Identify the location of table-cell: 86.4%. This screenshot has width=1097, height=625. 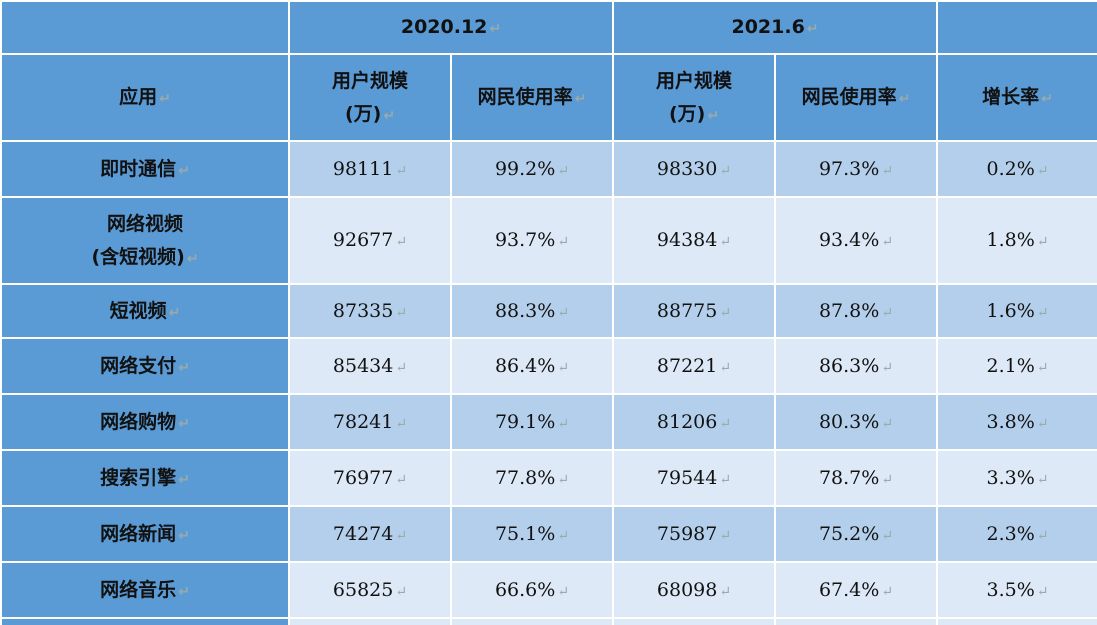
(532, 366).